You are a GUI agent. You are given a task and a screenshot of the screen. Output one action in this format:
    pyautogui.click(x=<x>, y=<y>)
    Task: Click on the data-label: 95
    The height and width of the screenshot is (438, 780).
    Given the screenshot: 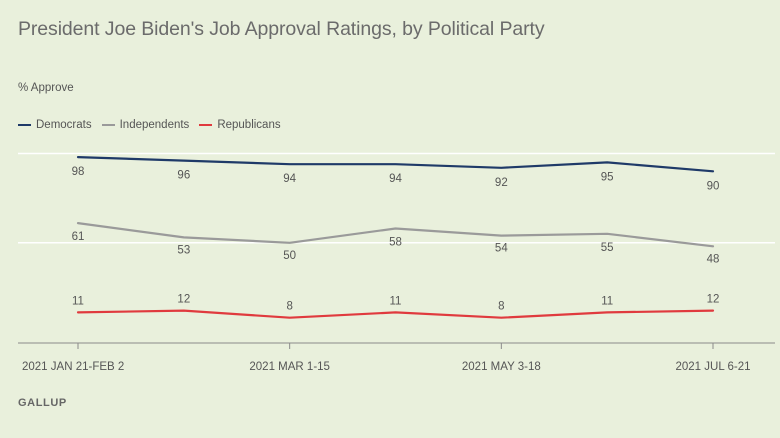 What is the action you would take?
    pyautogui.click(x=607, y=177)
    